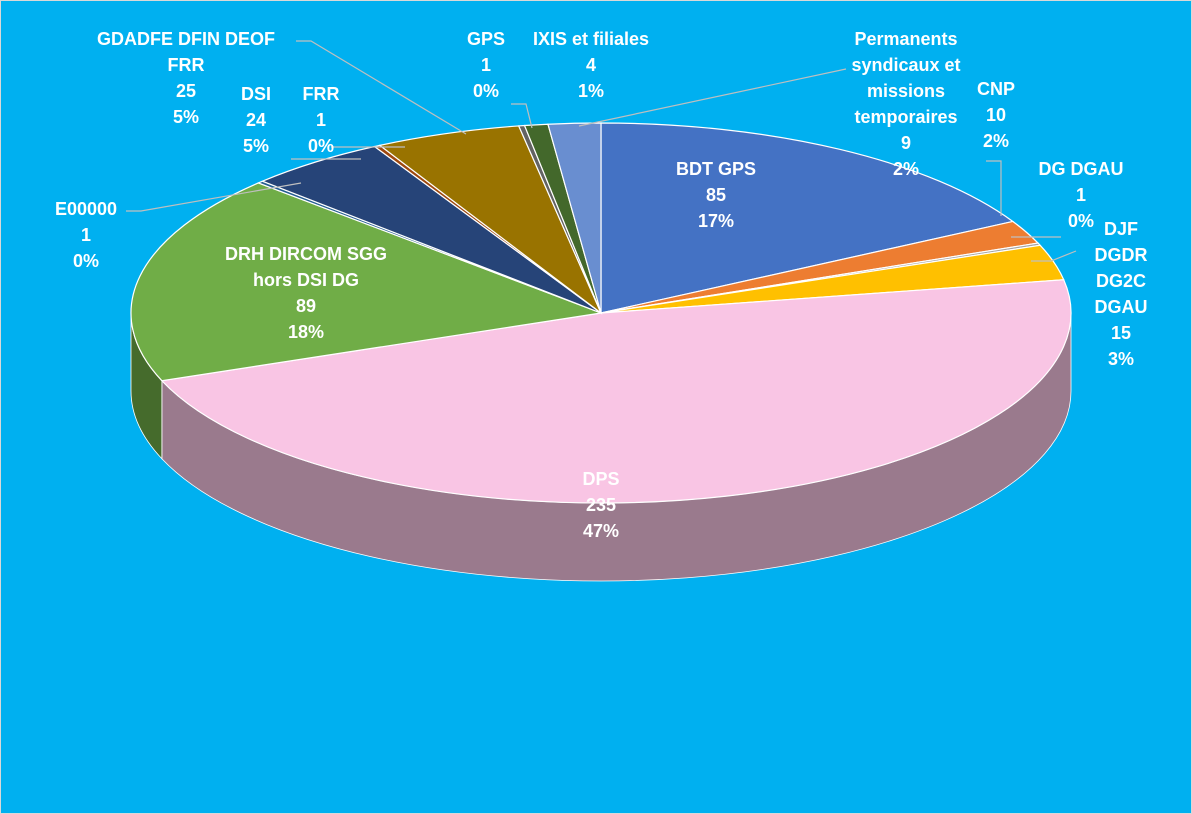 The width and height of the screenshot is (1192, 814). Describe the element at coordinates (306, 306) in the screenshot. I see `label-value: 89` at that location.